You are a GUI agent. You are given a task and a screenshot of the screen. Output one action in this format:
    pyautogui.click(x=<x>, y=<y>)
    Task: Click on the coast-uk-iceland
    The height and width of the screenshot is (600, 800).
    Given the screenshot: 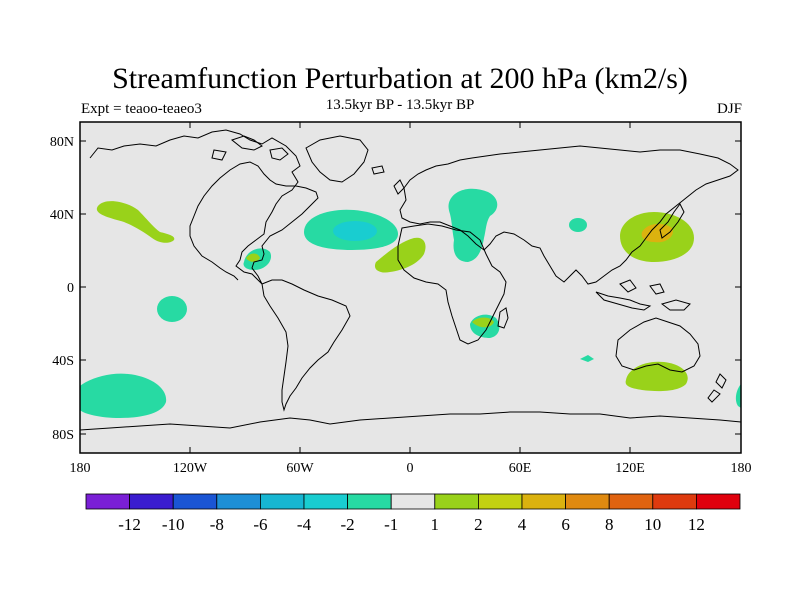 What is the action you would take?
    pyautogui.click(x=388, y=180)
    